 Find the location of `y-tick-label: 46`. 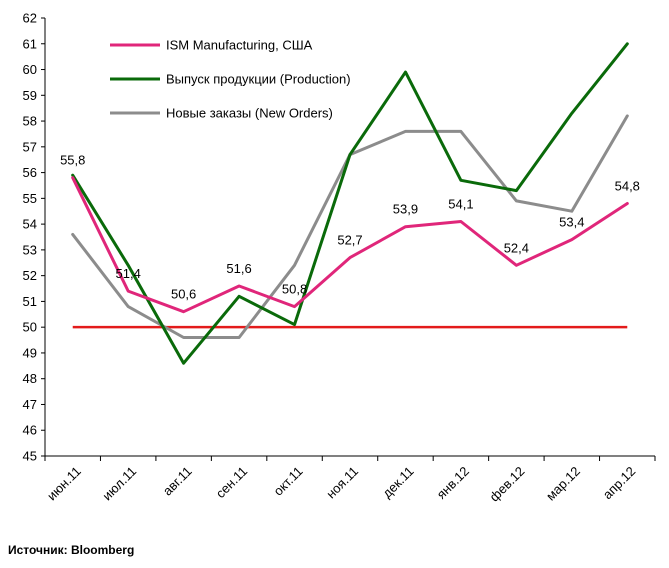

y-tick-label: 46 is located at coordinates (30, 430).